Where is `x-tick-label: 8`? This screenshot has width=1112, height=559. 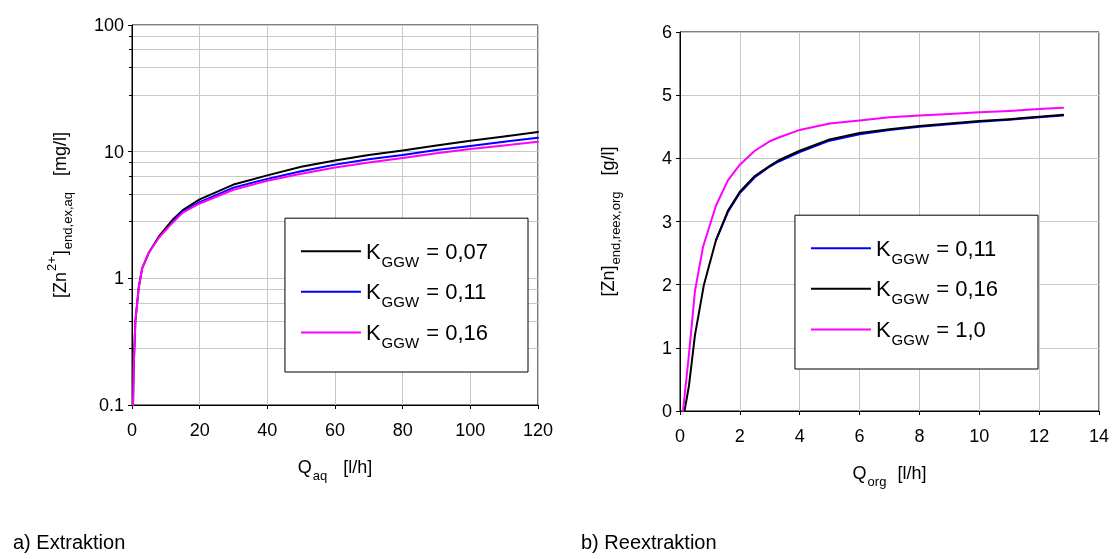
x-tick-label: 8 is located at coordinates (919, 436).